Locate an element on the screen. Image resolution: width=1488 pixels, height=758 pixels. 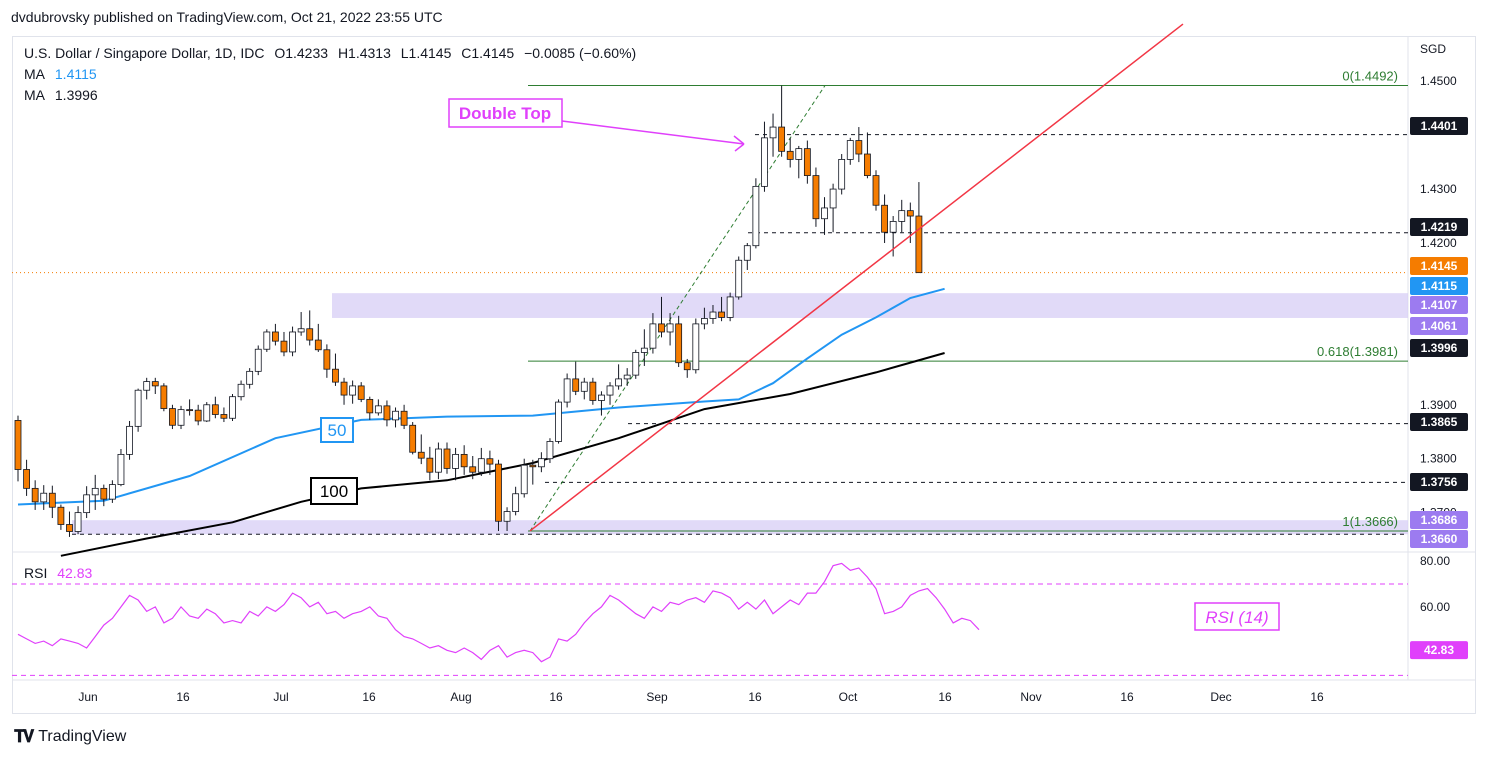
ma100-tag-box is located at coordinates (334, 491).